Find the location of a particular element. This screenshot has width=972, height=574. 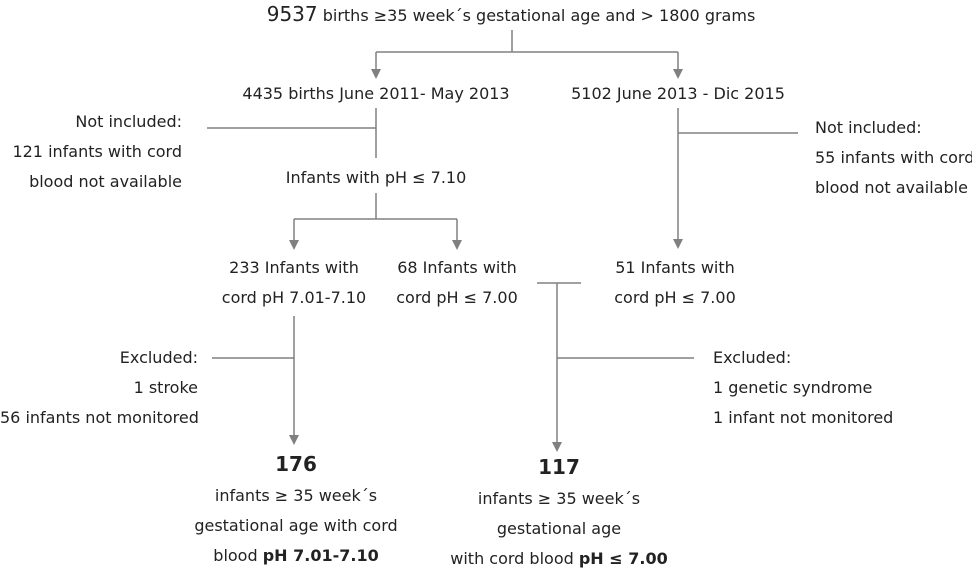

result-left-emphasis: pH 7.01-7.10 is located at coordinates (320, 555).